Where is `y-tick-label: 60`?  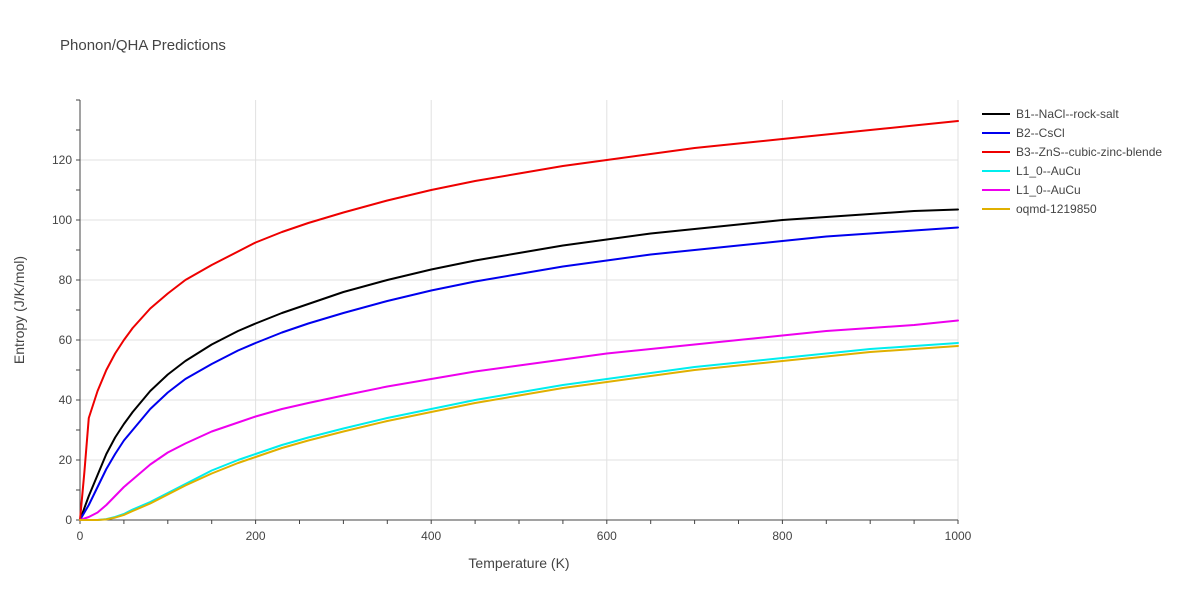 y-tick-label: 60 is located at coordinates (66, 340).